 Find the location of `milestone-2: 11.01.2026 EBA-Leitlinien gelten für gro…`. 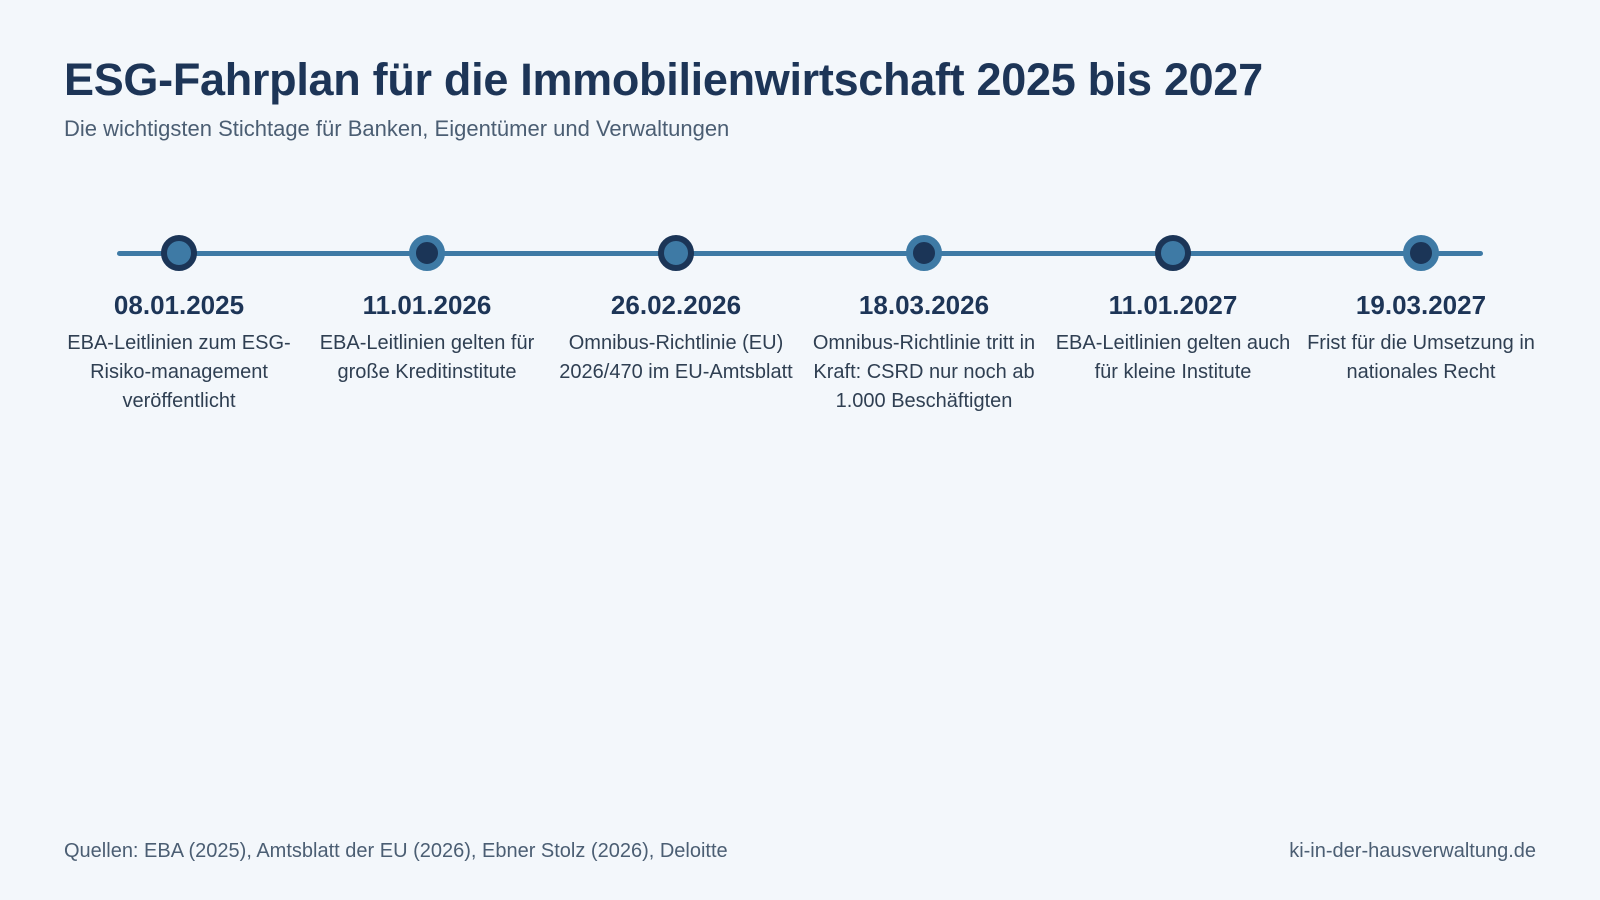

milestone-2: 11.01.2026 EBA-Leitlinien gelten für gro… is located at coordinates (427, 311).